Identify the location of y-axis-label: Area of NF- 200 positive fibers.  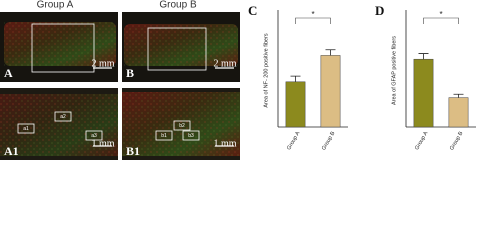
(266, 70).